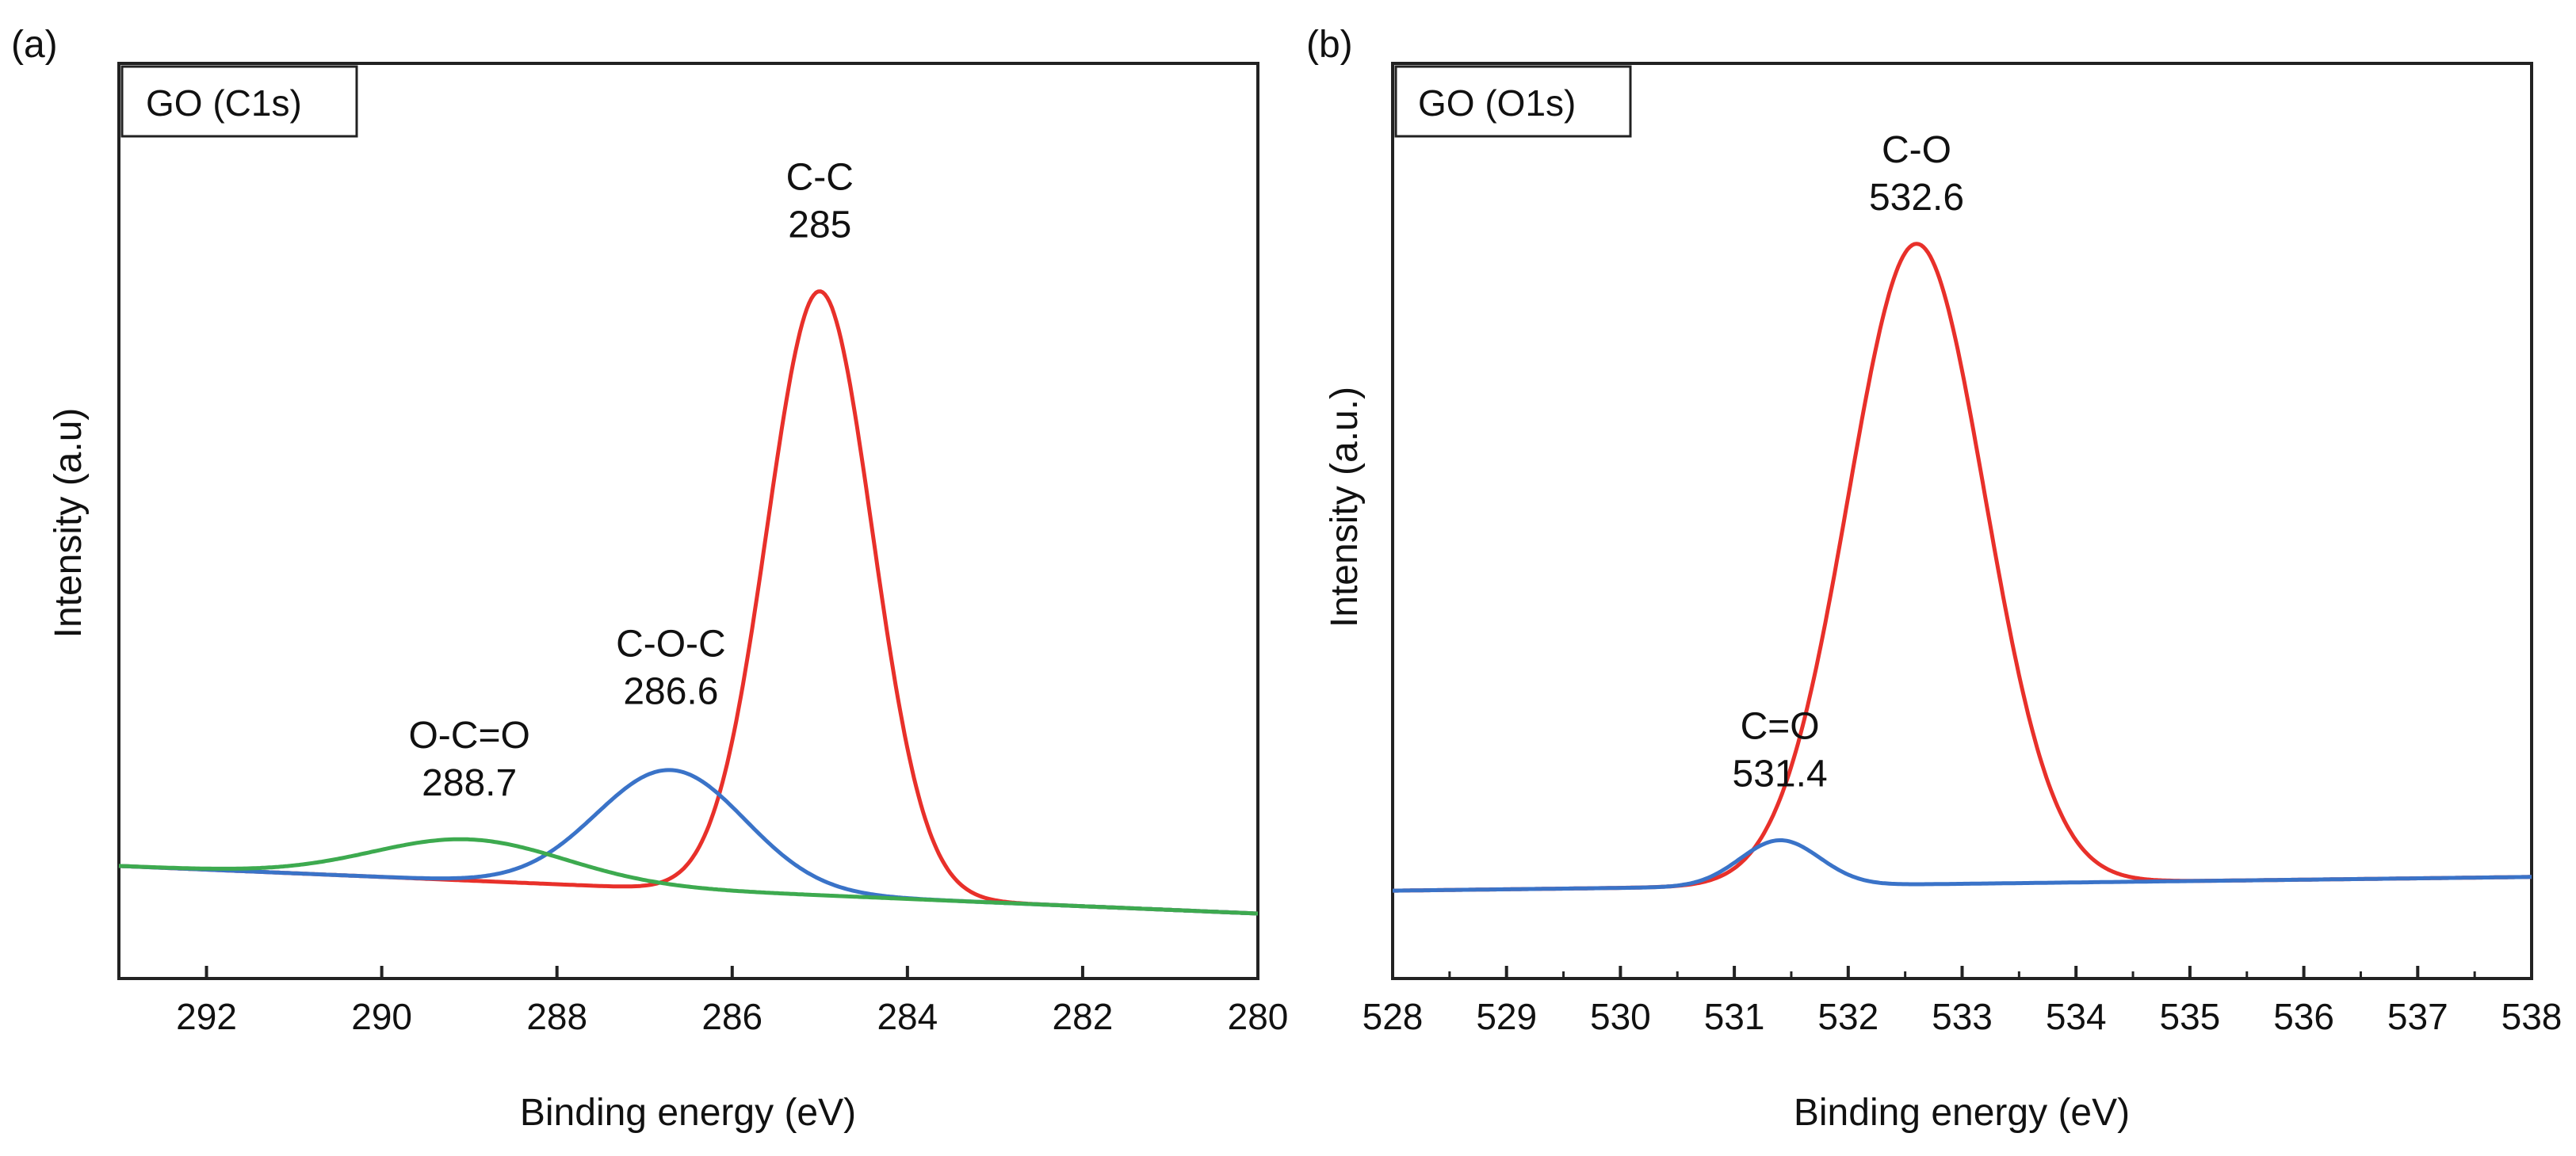 This screenshot has width=2576, height=1156. I want to click on peak-label-value: 531.4, so click(1780, 774).